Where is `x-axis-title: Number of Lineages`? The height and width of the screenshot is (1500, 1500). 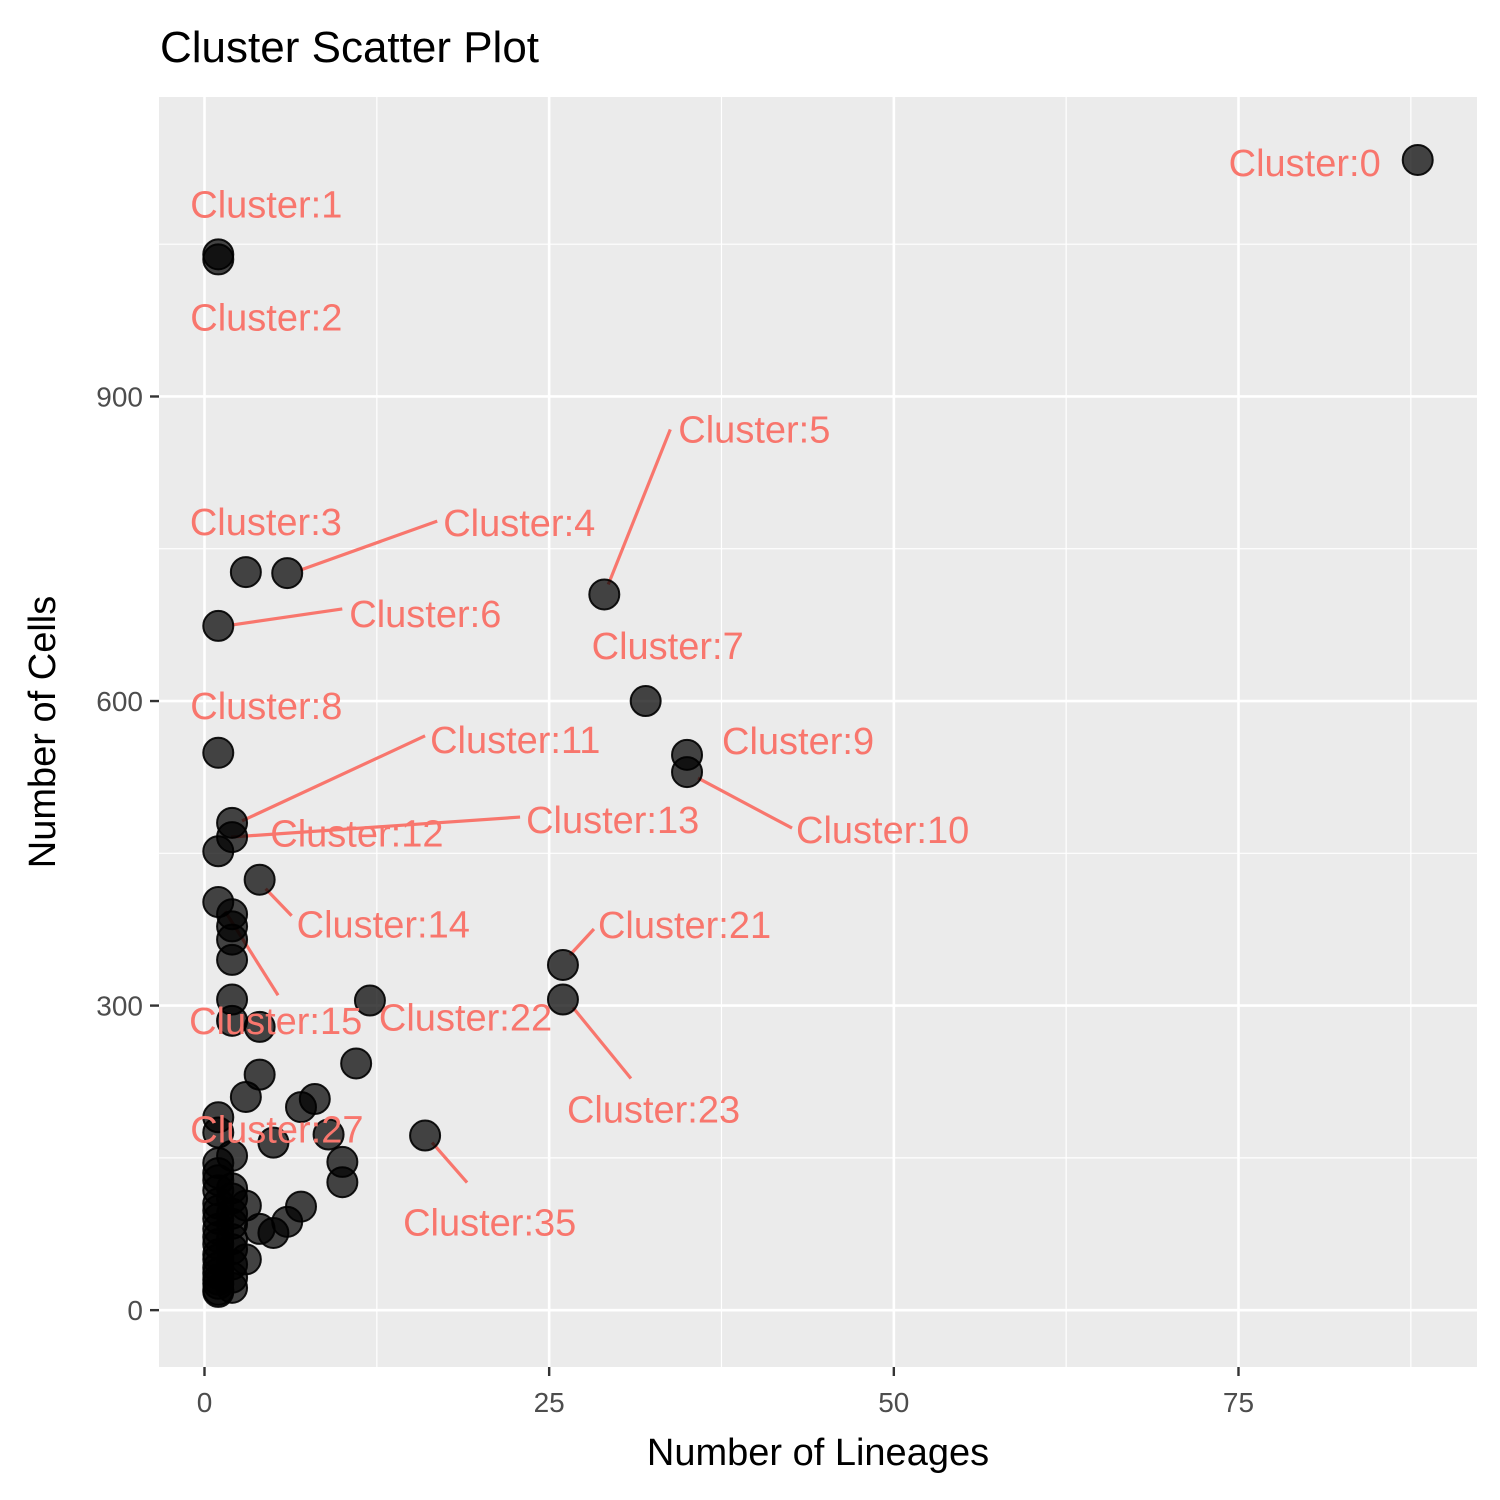 x-axis-title: Number of Lineages is located at coordinates (818, 1453).